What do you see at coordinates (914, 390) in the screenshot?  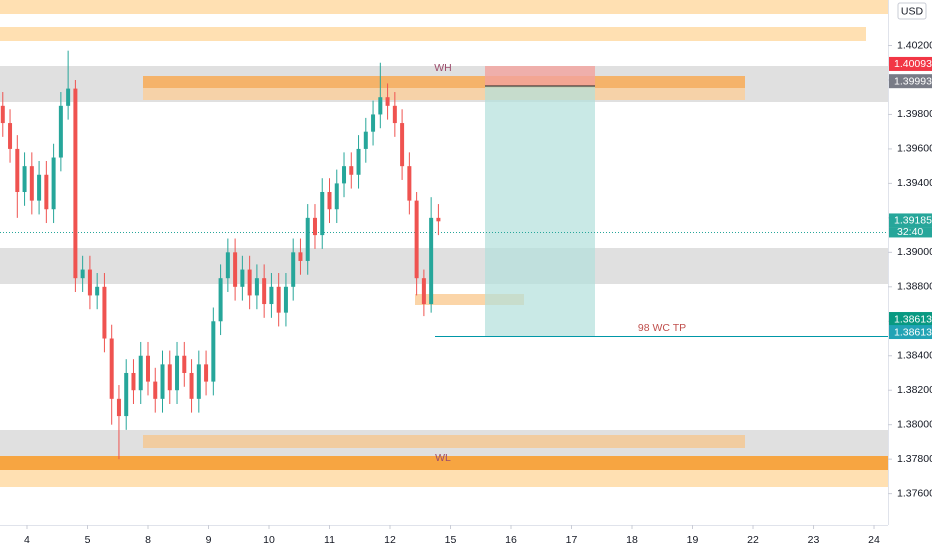 I see `y-tick-label: 1.38200` at bounding box center [914, 390].